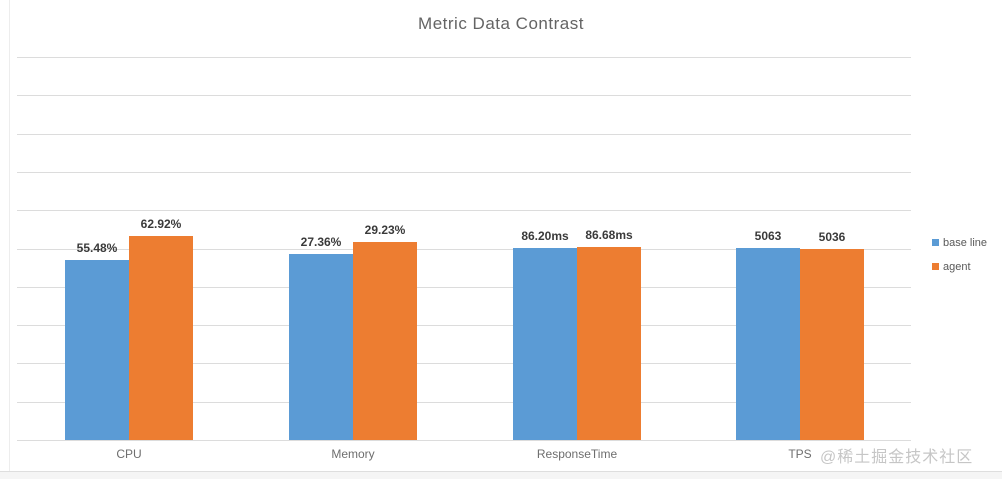 The height and width of the screenshot is (479, 1002). I want to click on data-label-base-line-tps: 5063, so click(768, 236).